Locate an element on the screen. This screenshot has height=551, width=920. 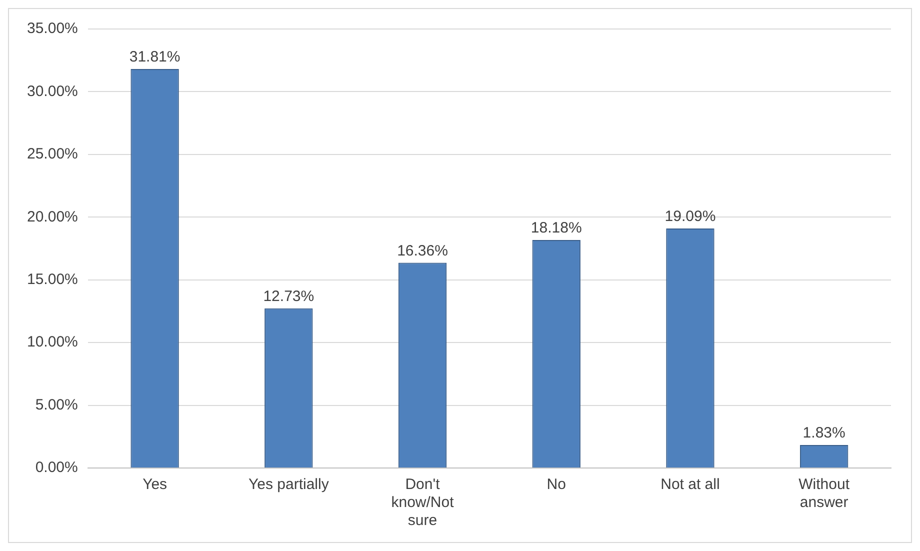
y-tick-label: 0.00% is located at coordinates (56, 467).